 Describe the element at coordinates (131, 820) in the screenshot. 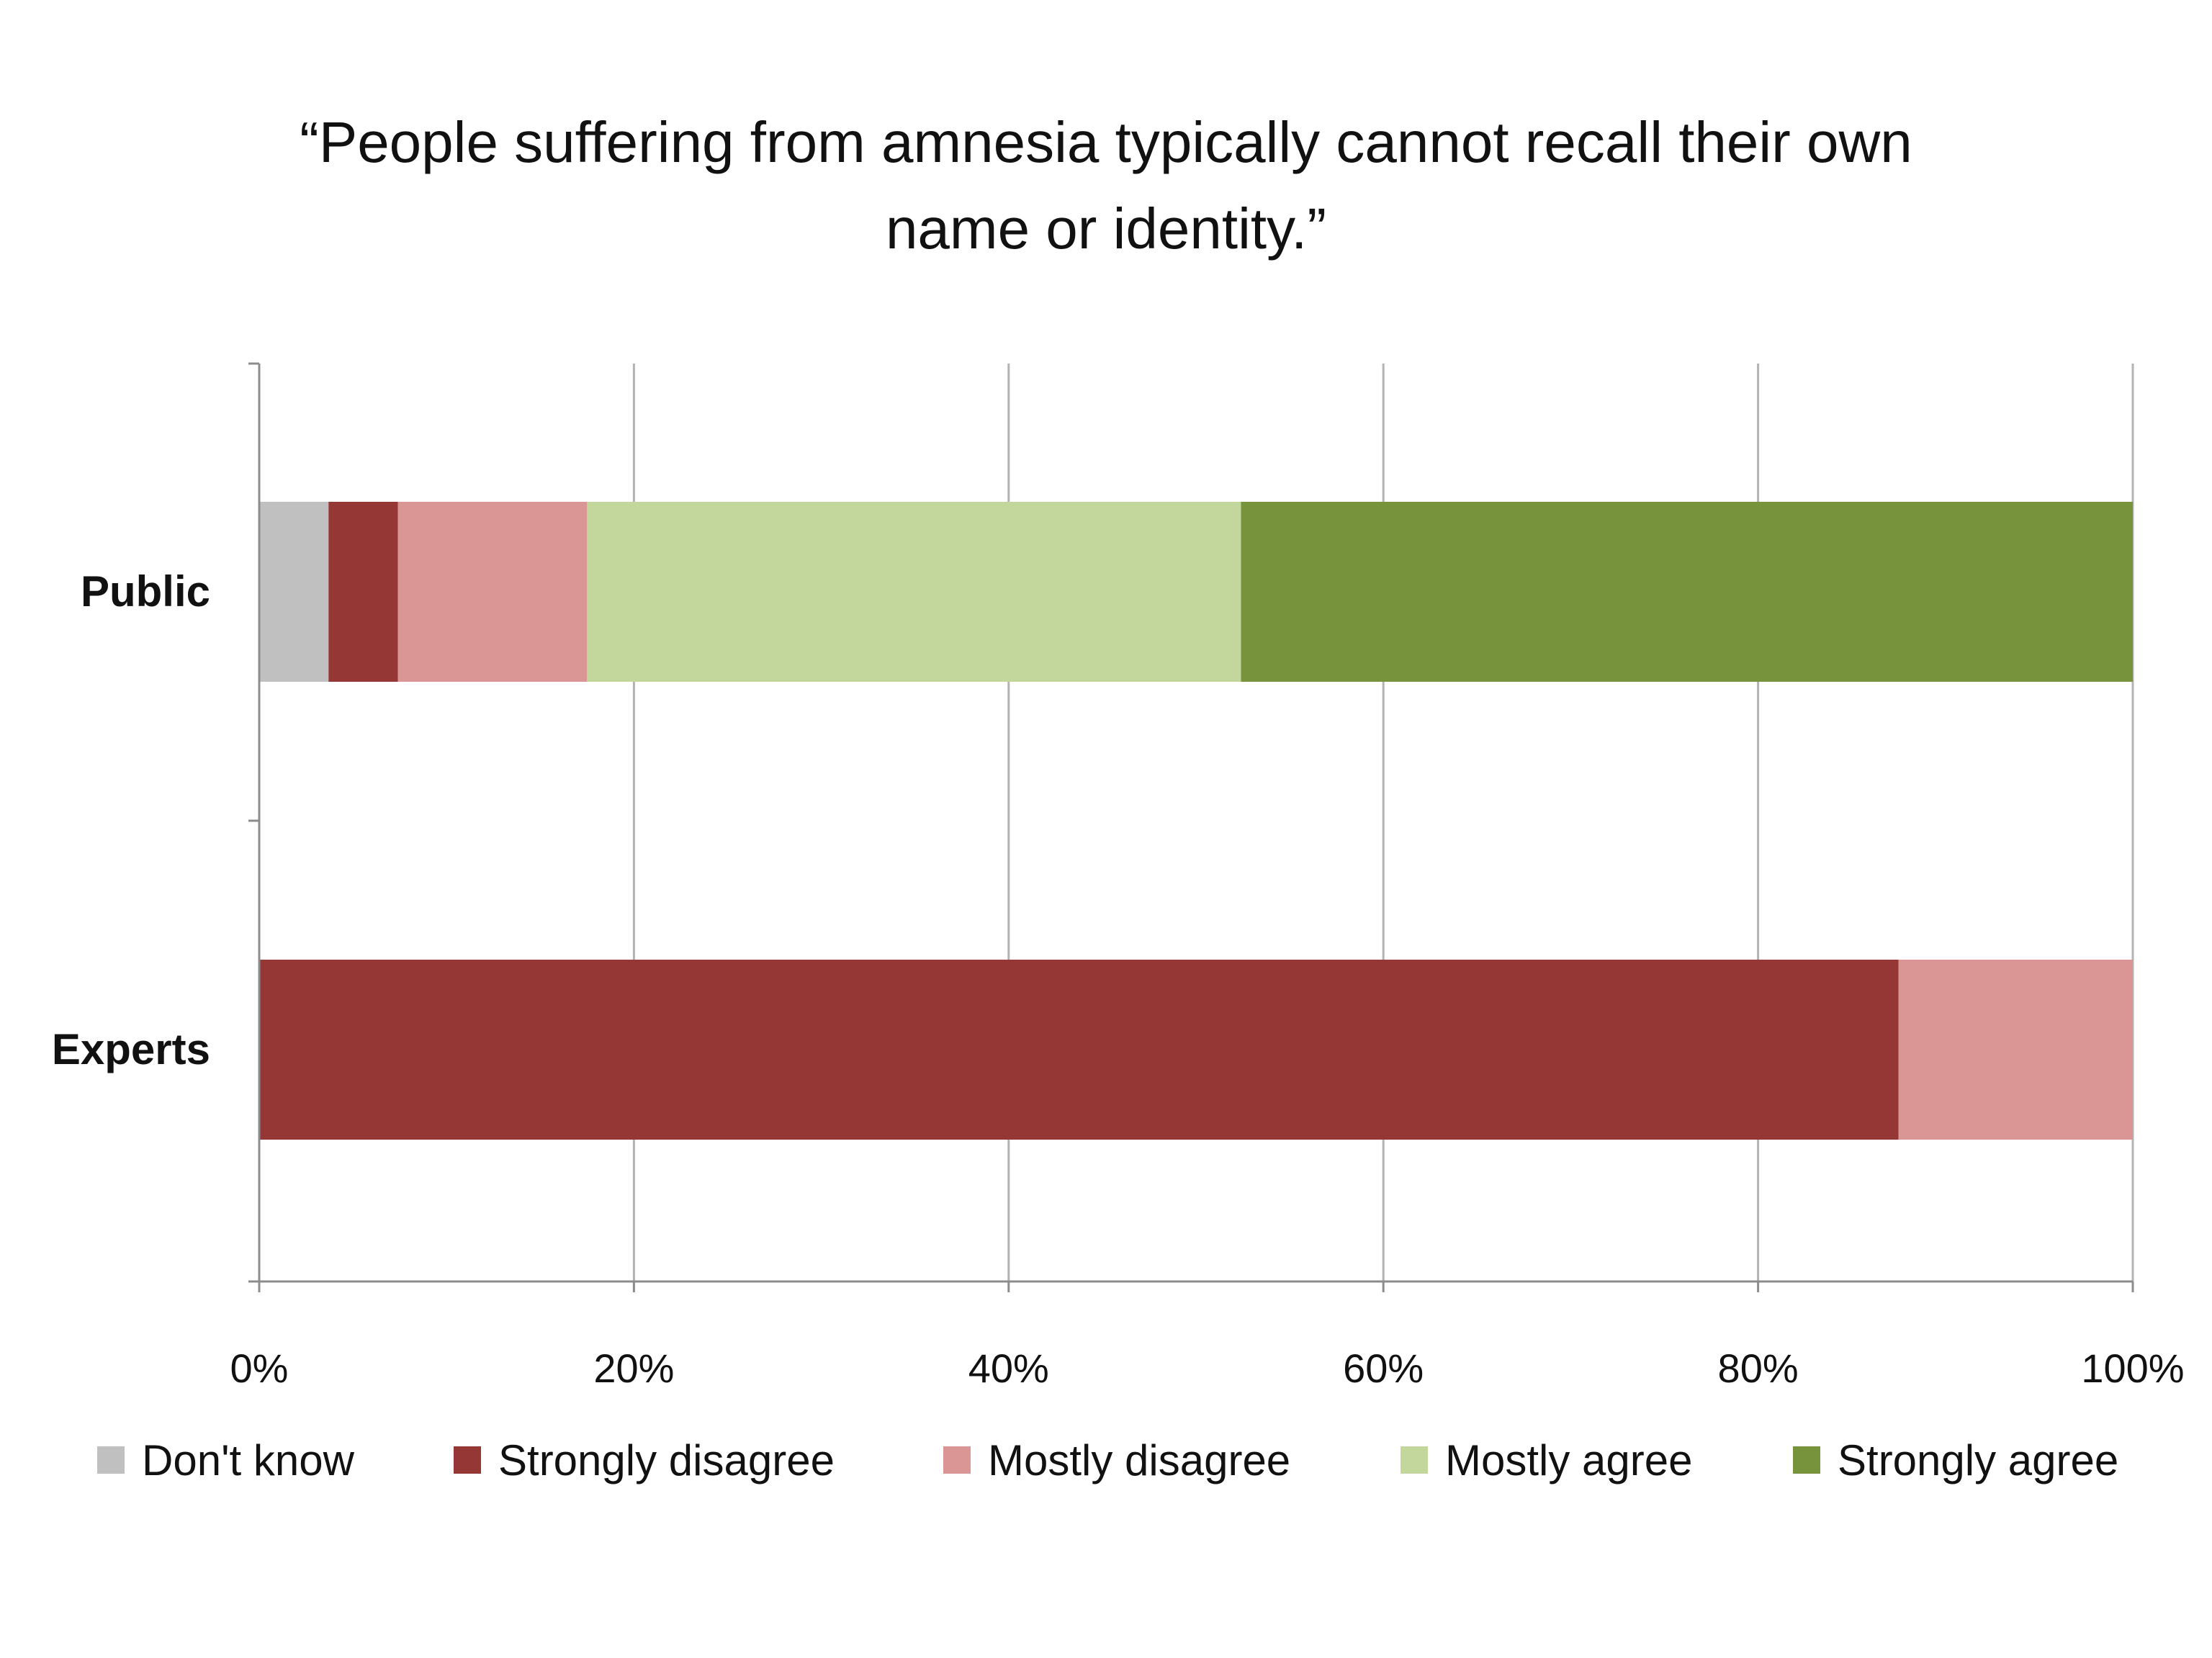

I see `category-labels: Public Experts` at that location.